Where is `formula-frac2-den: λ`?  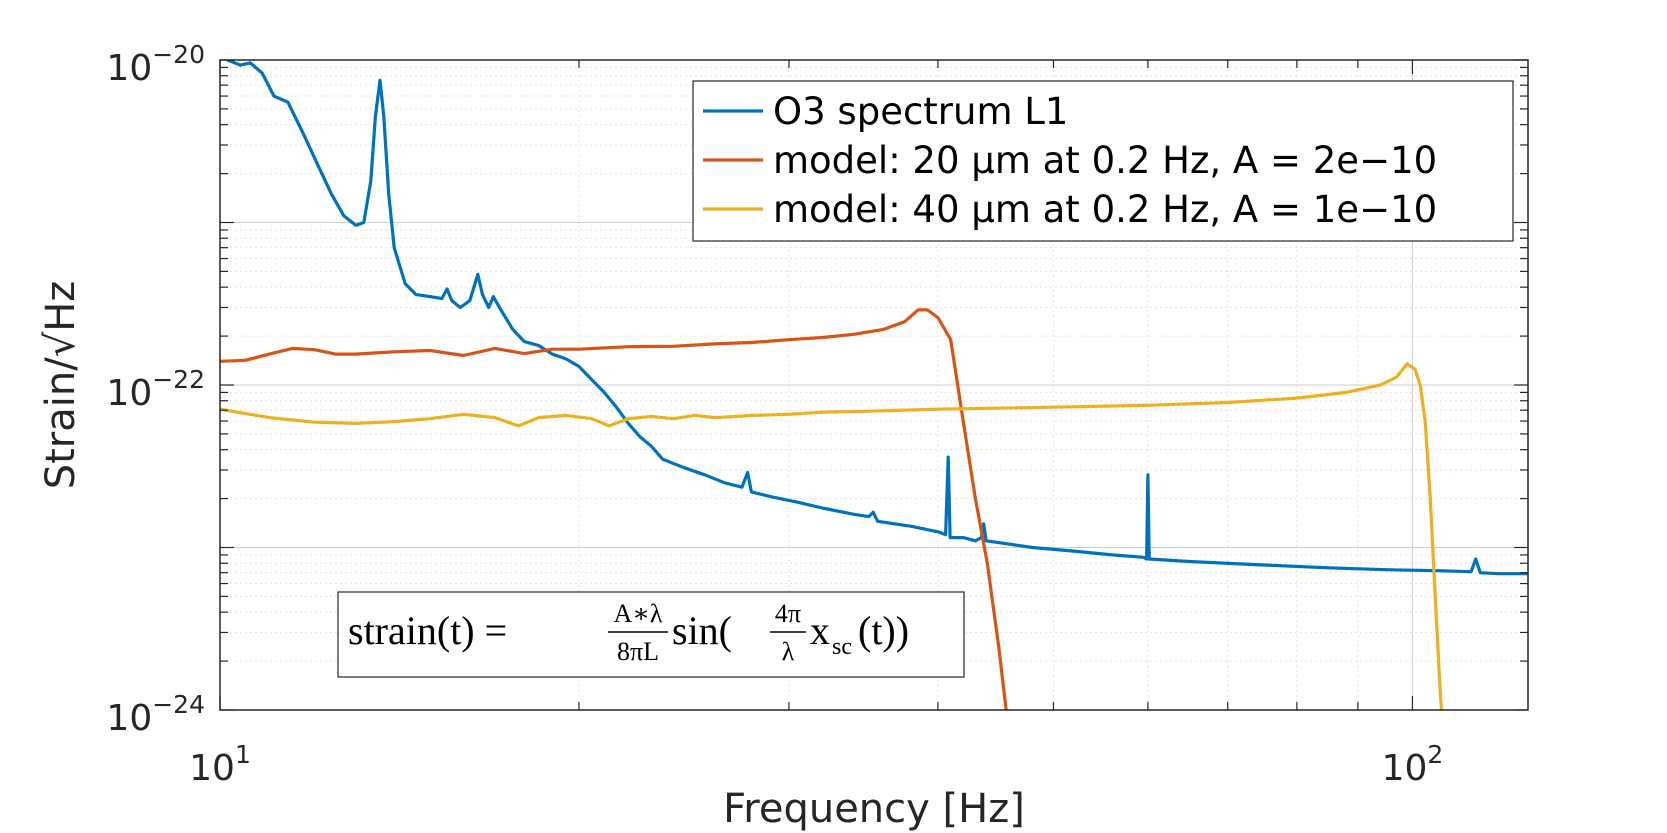 formula-frac2-den: λ is located at coordinates (788, 651).